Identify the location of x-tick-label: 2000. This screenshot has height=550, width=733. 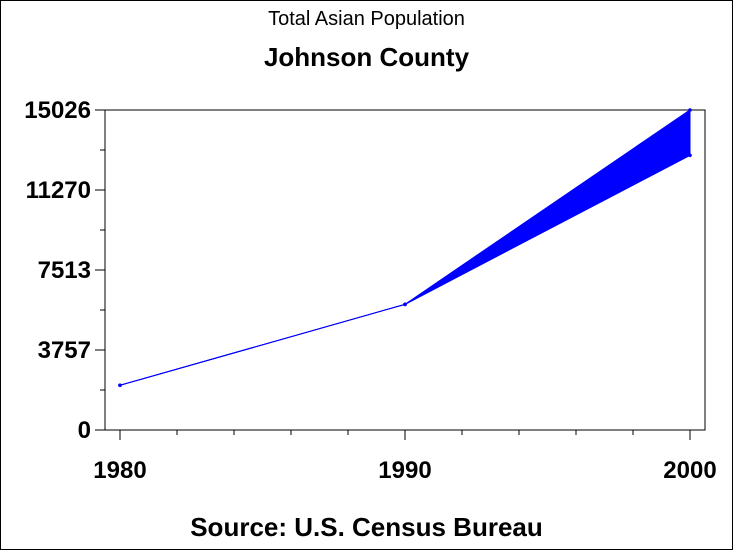
(689, 470).